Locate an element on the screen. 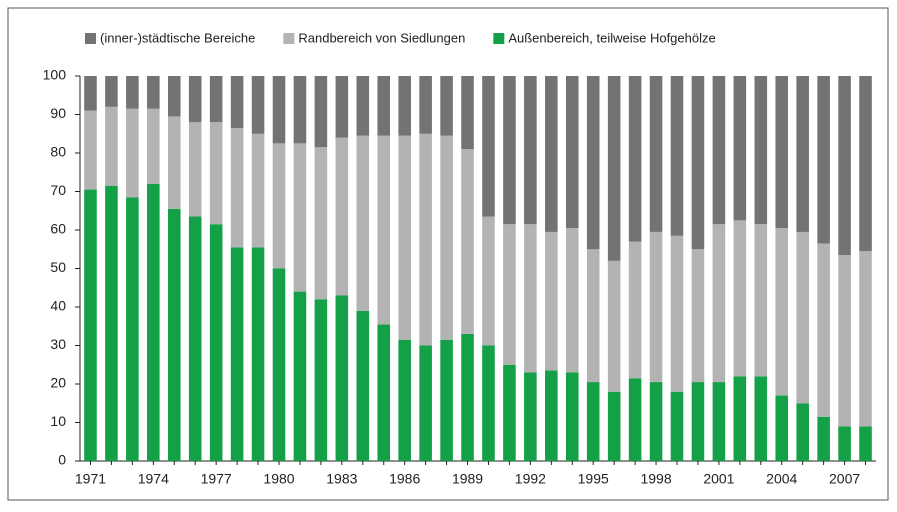 Image resolution: width=897 pixels, height=512 pixels. x-tick-label: 2001 is located at coordinates (718, 479).